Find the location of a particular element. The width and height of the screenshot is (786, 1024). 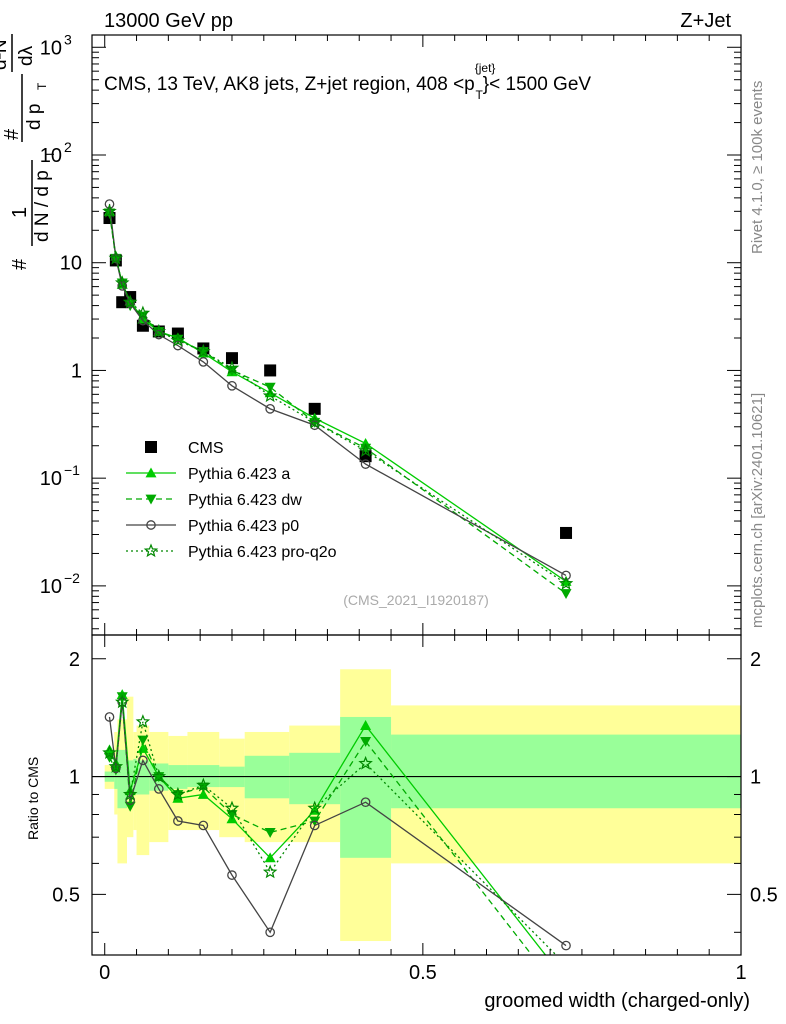

y-tick-label-ratio-right-0: 0.5 is located at coordinates (764, 895).